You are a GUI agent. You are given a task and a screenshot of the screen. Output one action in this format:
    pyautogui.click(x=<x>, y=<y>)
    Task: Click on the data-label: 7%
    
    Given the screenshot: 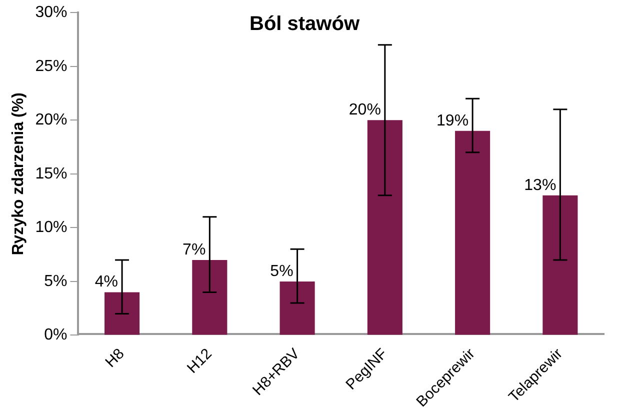 What is the action you would take?
    pyautogui.click(x=194, y=249)
    